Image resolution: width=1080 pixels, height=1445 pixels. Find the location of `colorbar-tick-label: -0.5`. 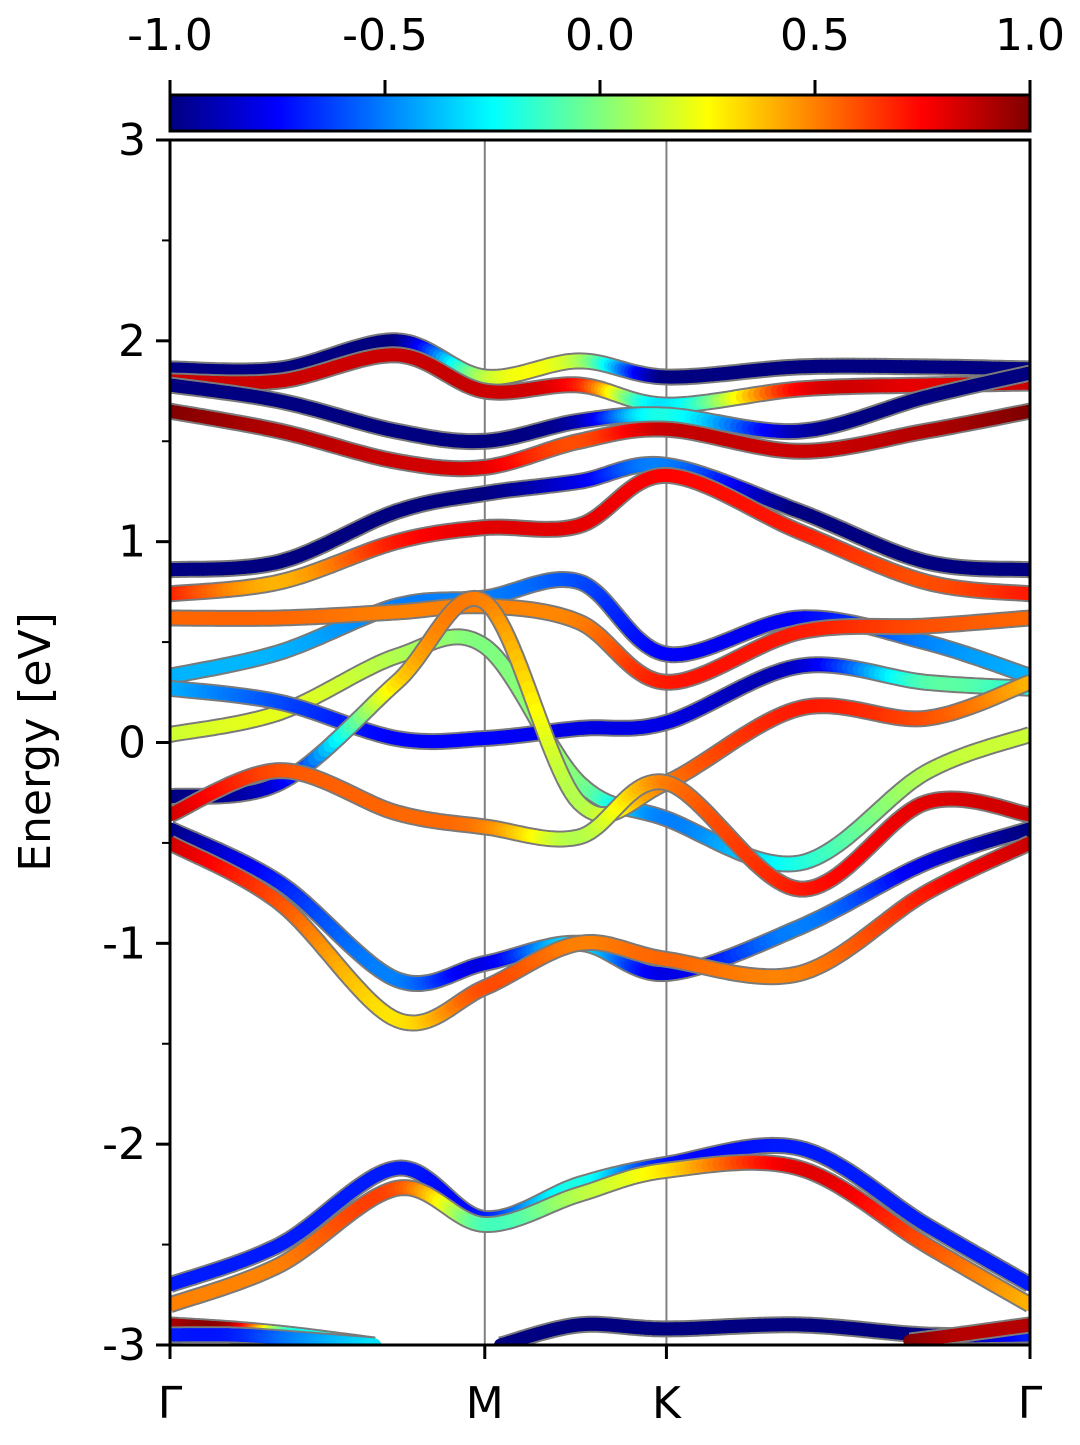

colorbar-tick-label: -0.5 is located at coordinates (385, 35).